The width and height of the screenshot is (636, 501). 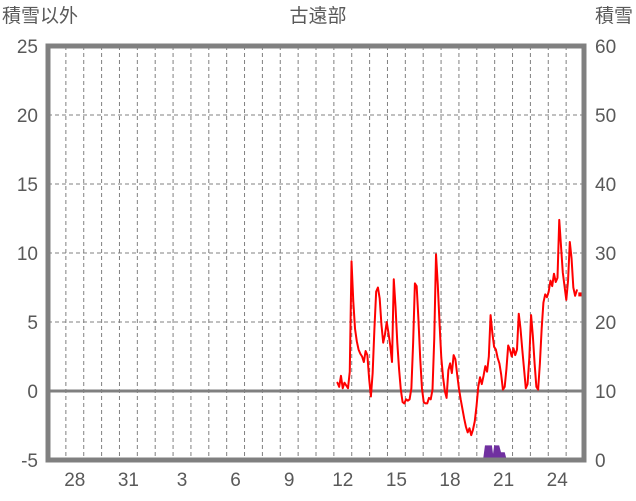 I want to click on right-tick-label: 10, so click(x=605, y=392).